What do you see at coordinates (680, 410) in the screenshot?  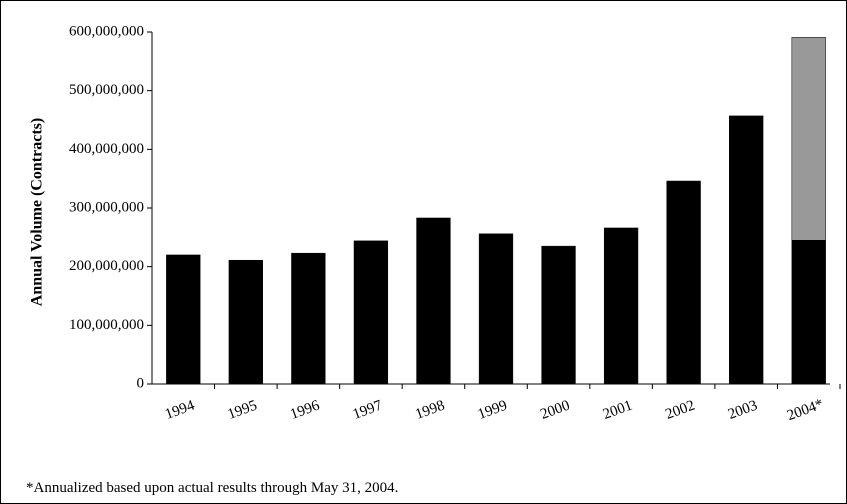 I see `x-tick-label: 2002` at bounding box center [680, 410].